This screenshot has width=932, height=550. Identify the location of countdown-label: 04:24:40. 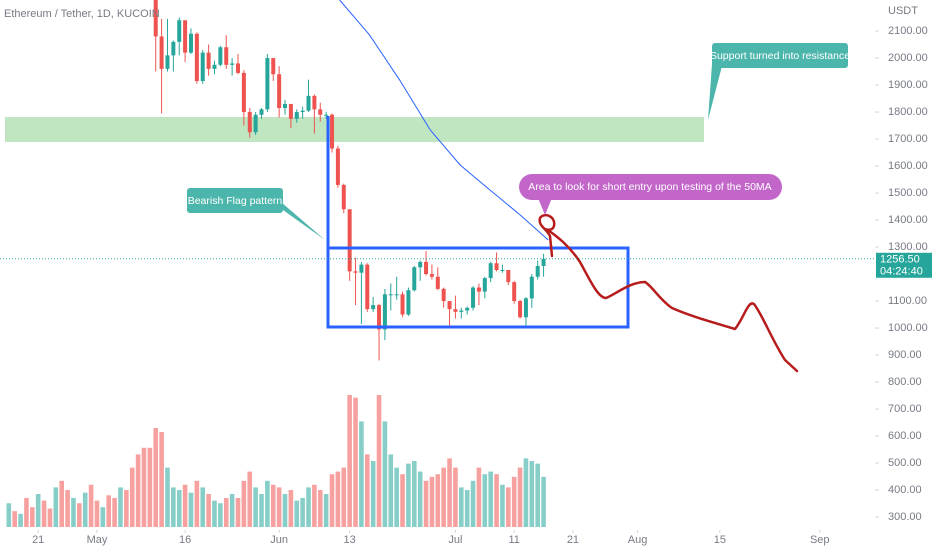
(901, 272).